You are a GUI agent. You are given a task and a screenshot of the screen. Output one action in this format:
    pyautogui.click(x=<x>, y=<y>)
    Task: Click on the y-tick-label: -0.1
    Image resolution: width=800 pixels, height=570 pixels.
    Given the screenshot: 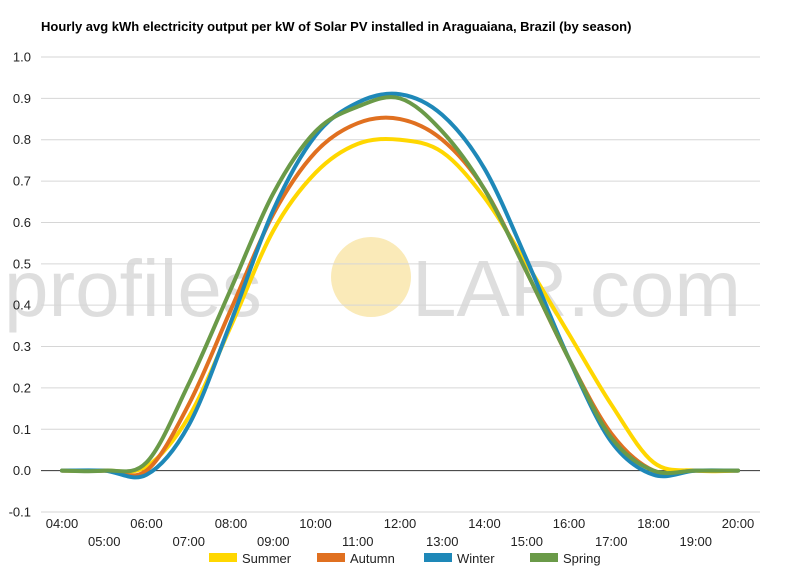 What is the action you would take?
    pyautogui.click(x=20, y=512)
    